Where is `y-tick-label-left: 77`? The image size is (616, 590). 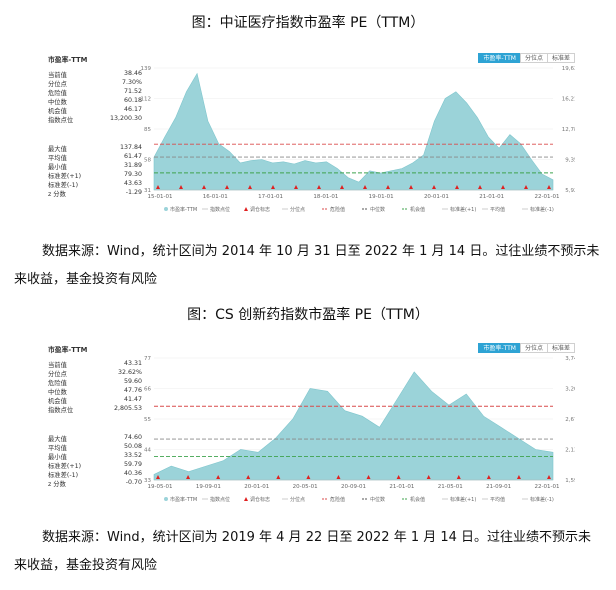 y-tick-label-left: 77 is located at coordinates (147, 359).